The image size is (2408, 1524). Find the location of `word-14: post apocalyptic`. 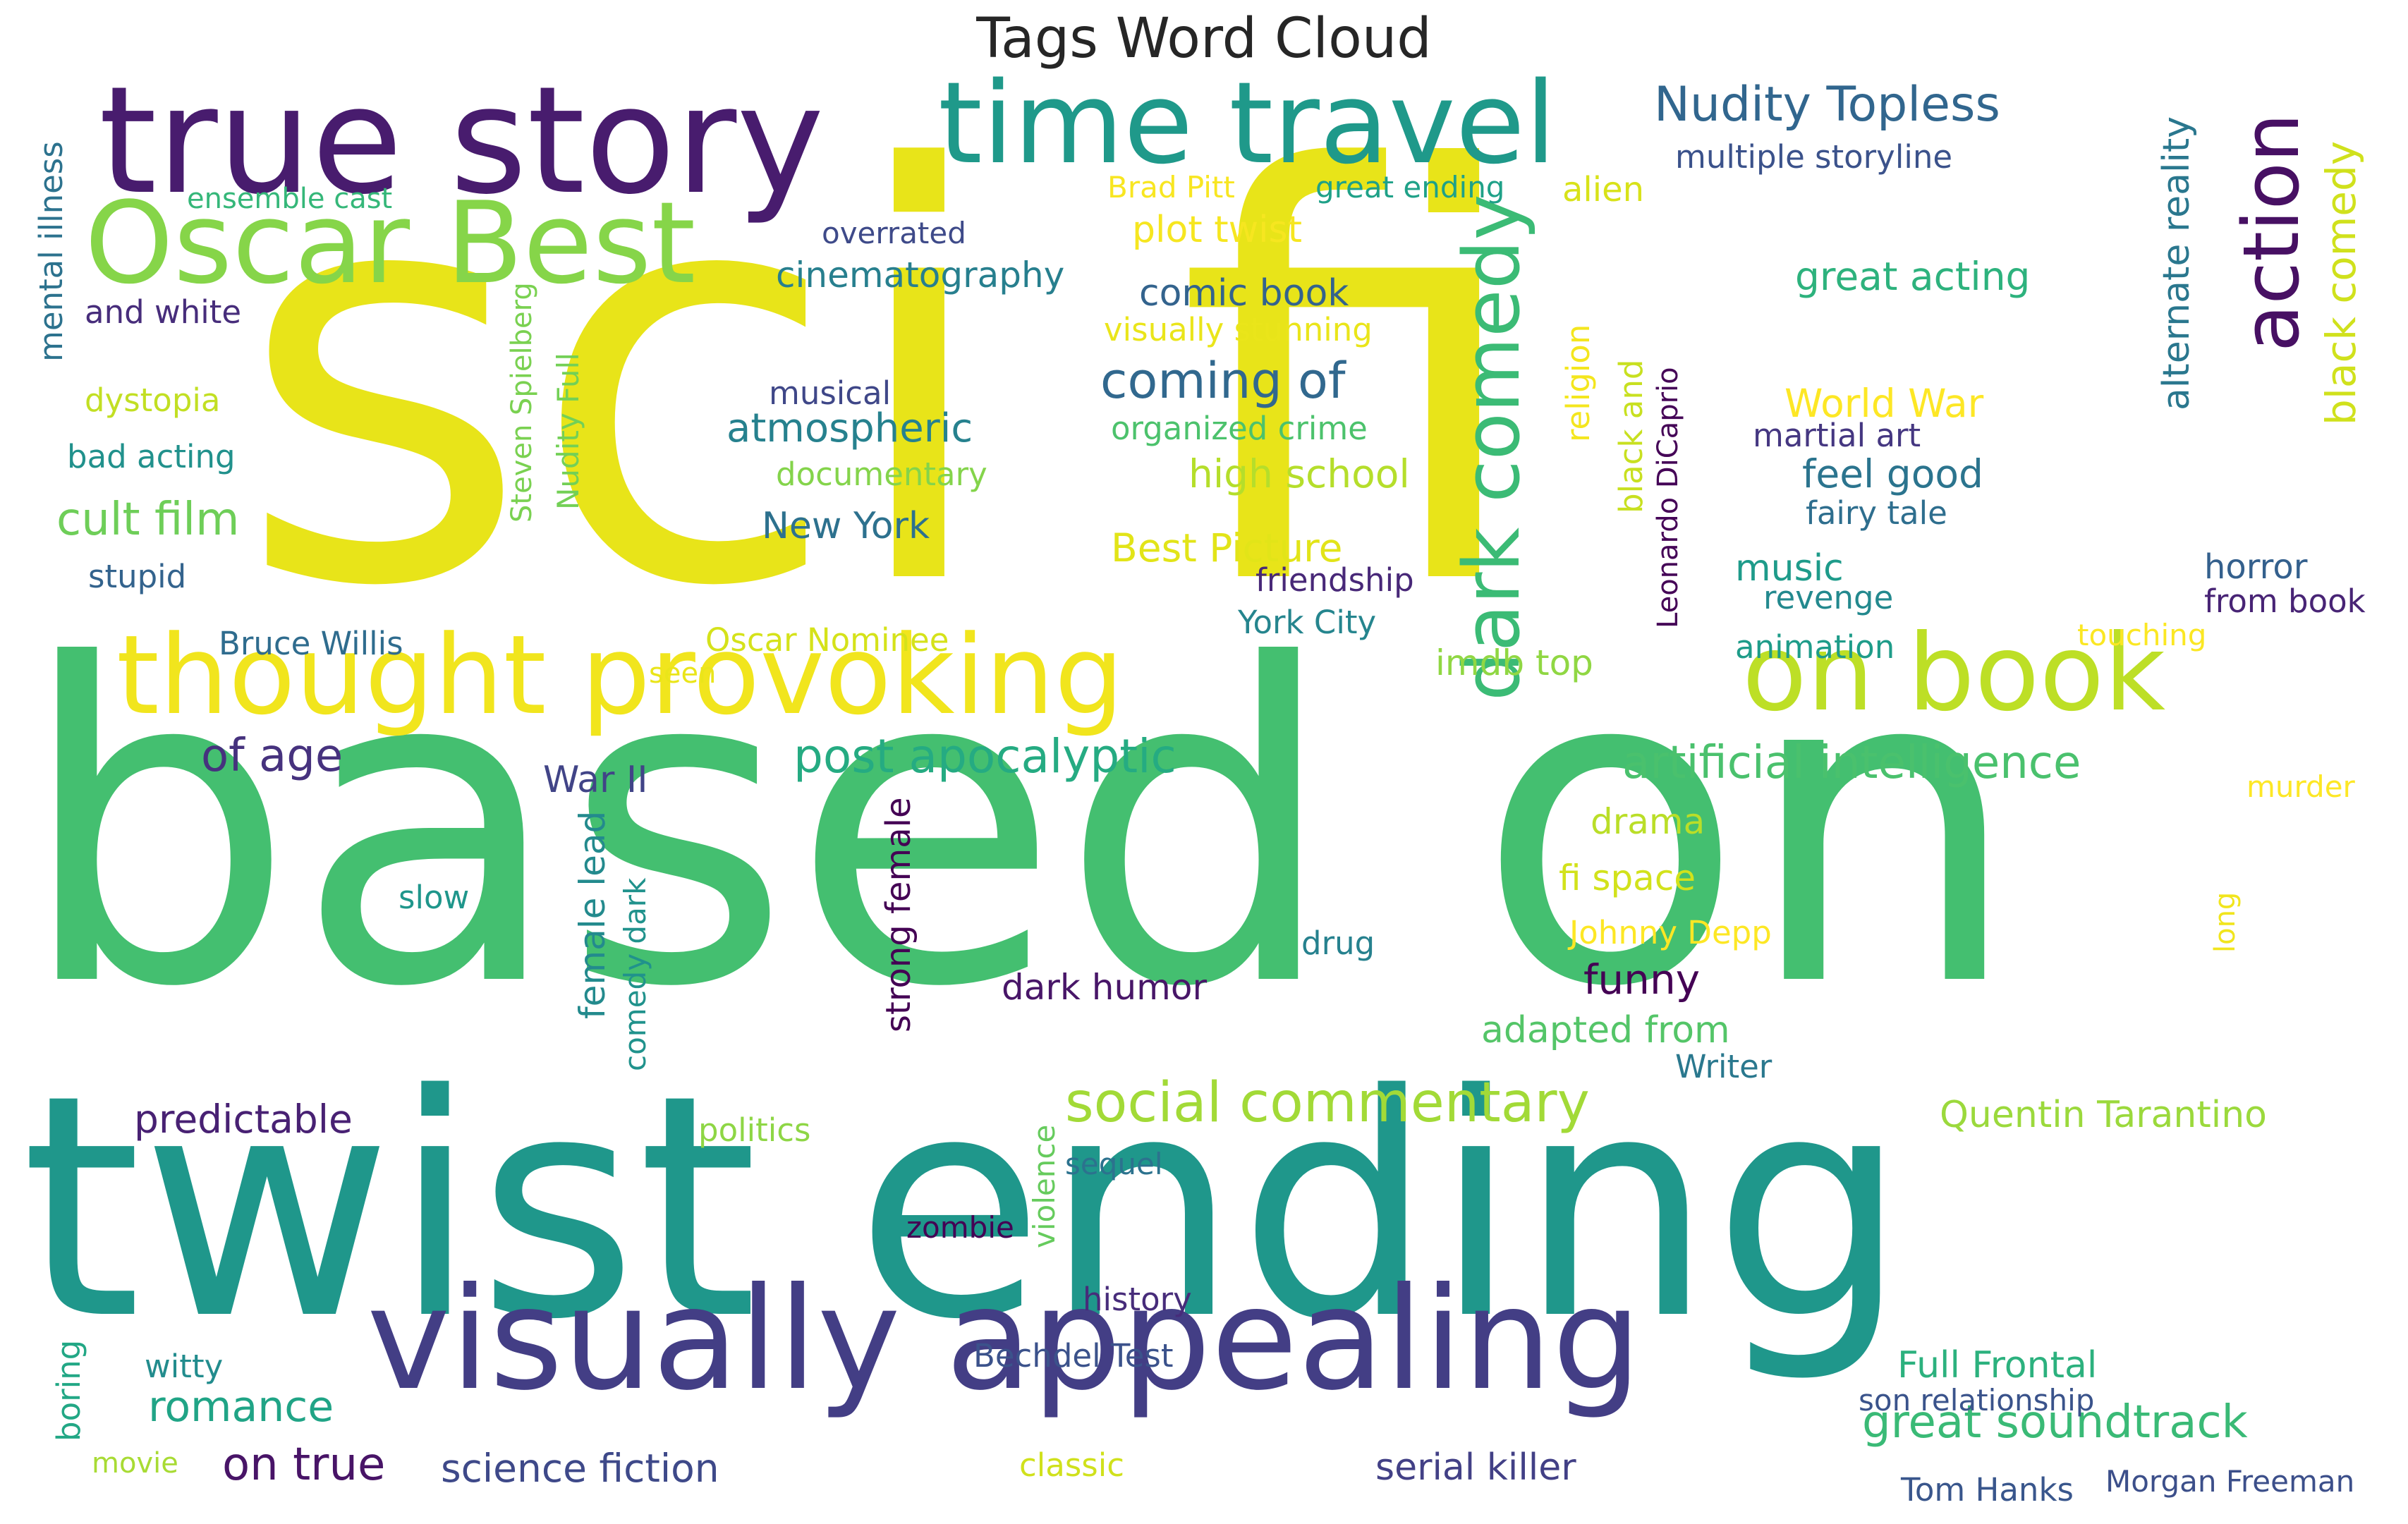

word-14: post apocalyptic is located at coordinates (984, 756).